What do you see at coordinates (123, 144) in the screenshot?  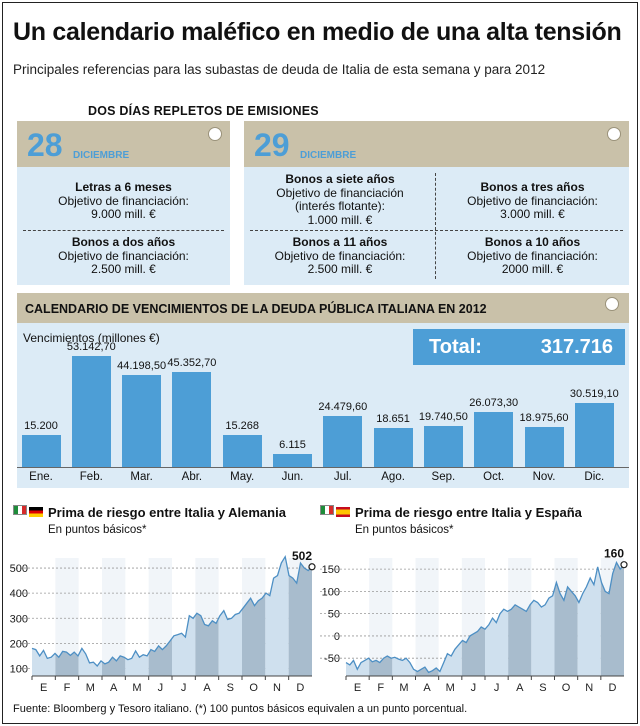 I see `card-header: 28 DICIEMBRE` at bounding box center [123, 144].